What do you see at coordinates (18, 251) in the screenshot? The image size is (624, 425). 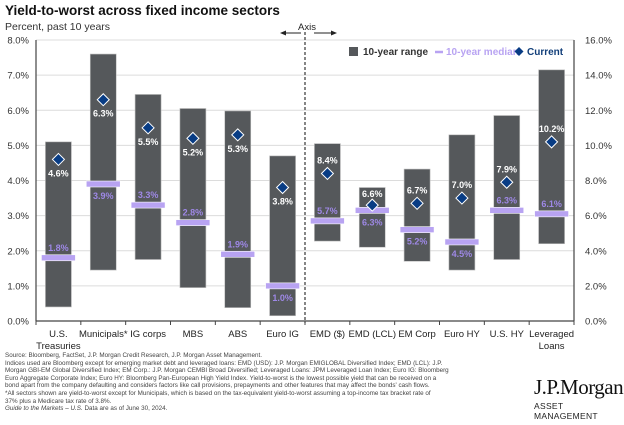 I see `left-tick-label: 2.0%` at bounding box center [18, 251].